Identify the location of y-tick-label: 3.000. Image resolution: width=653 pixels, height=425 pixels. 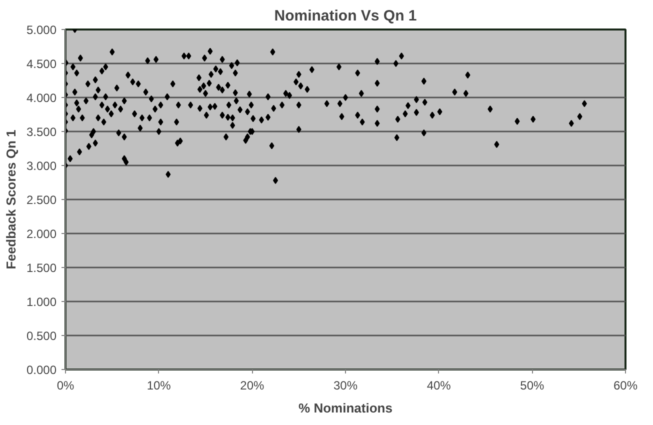
(41, 166).